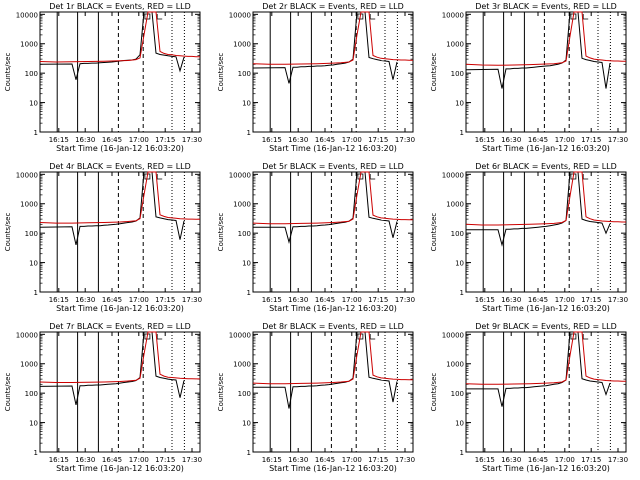 The width and height of the screenshot is (640, 480). I want to click on chart-title: Det 9r BLACK = Events, RED = LLD, so click(546, 326).